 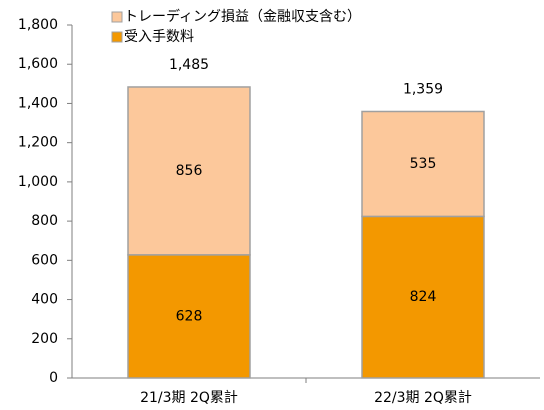 What do you see at coordinates (242, 16) in the screenshot?
I see `legend-label: トレーディング損益（金融収支含む）` at bounding box center [242, 16].